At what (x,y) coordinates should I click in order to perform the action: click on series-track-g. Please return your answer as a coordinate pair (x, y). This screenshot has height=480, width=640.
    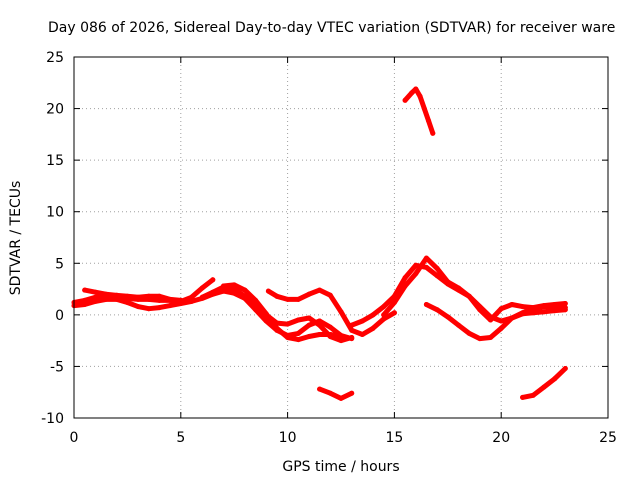
    Looking at the image, I should click on (331, 312).